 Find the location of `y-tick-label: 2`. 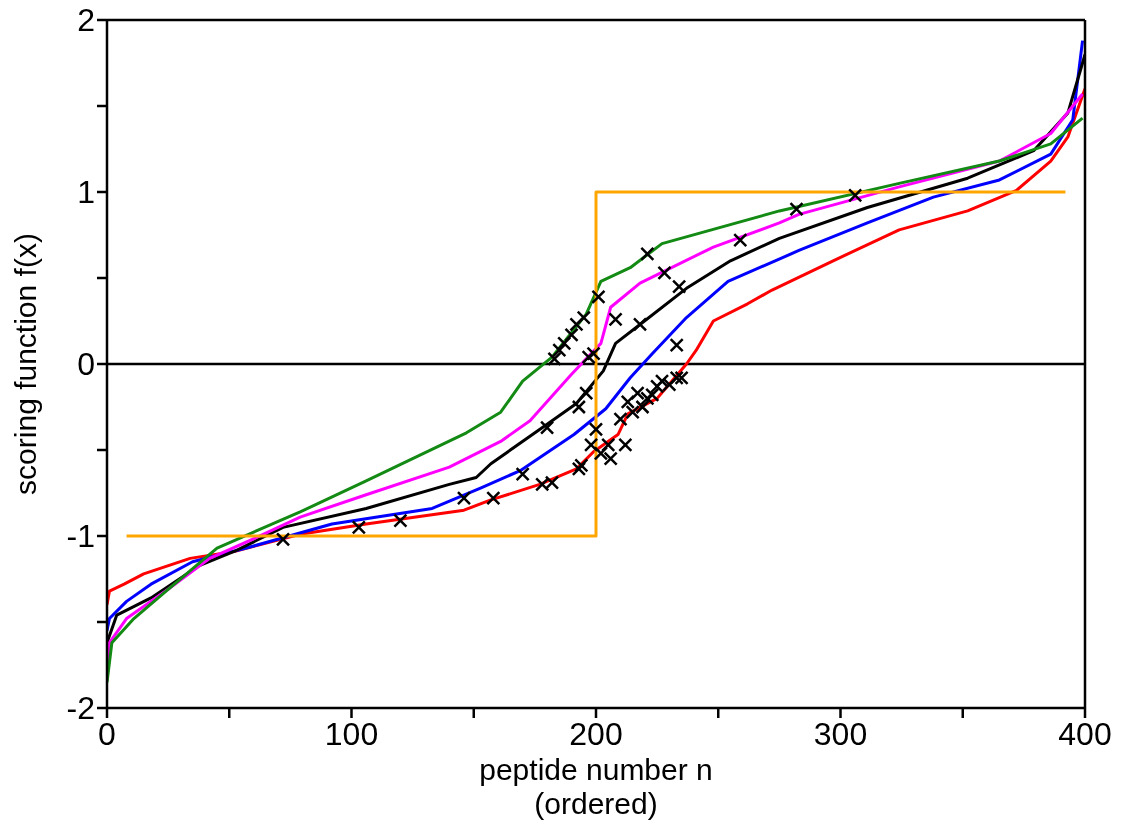

y-tick-label: 2 is located at coordinates (86, 20).